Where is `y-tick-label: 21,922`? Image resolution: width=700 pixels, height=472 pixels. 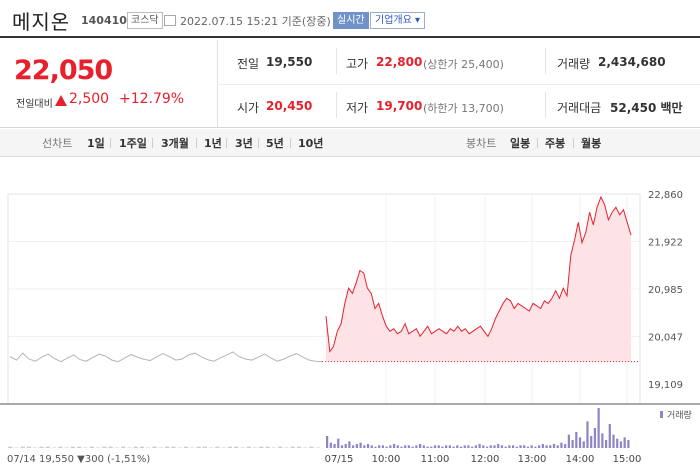 y-tick-label: 21,922 is located at coordinates (665, 243).